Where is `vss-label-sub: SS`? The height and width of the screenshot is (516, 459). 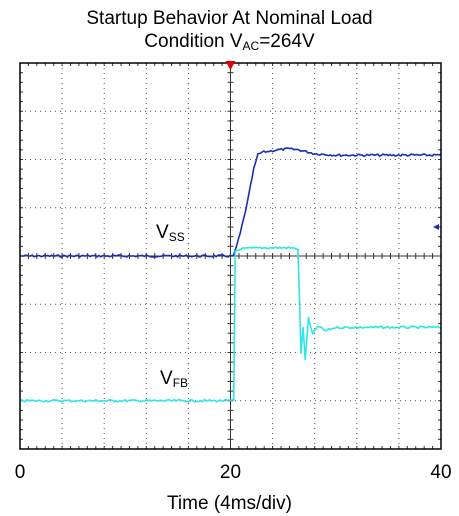
vss-label-sub: SS is located at coordinates (176, 237).